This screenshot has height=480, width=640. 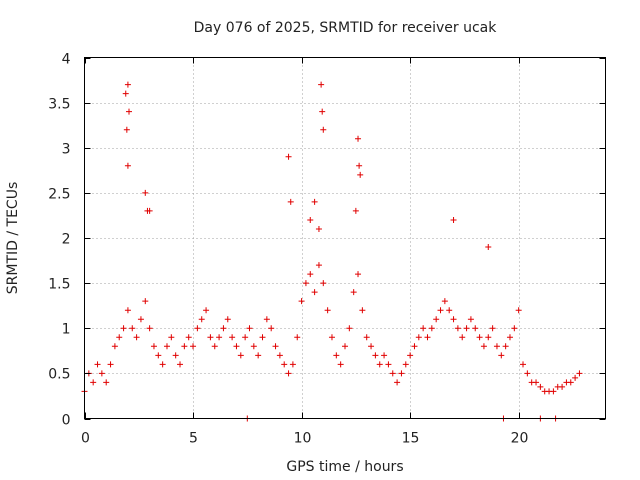 I want to click on y-tick-label: 3.5, so click(x=59, y=105).